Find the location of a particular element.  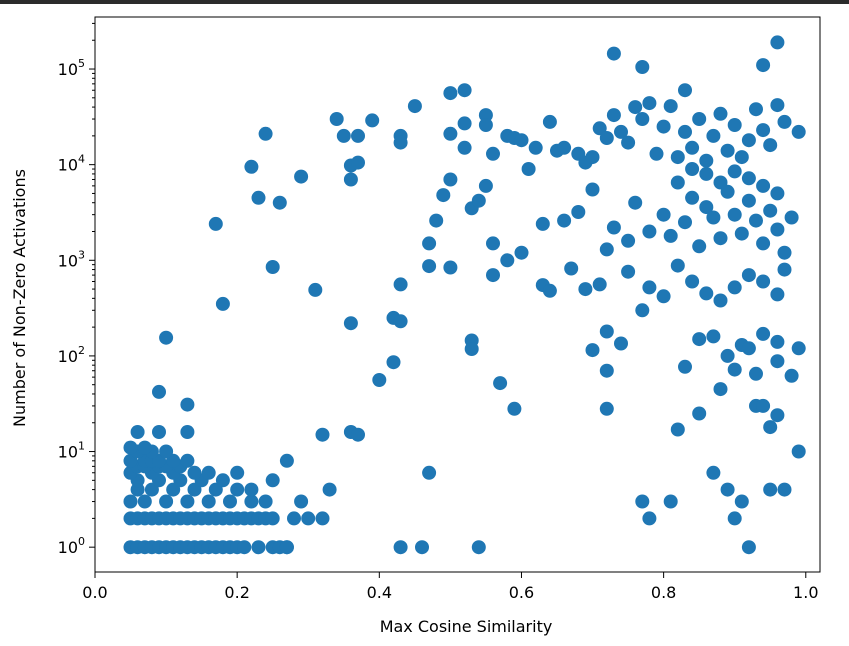

x-tick-label: 0.4 is located at coordinates (379, 592).